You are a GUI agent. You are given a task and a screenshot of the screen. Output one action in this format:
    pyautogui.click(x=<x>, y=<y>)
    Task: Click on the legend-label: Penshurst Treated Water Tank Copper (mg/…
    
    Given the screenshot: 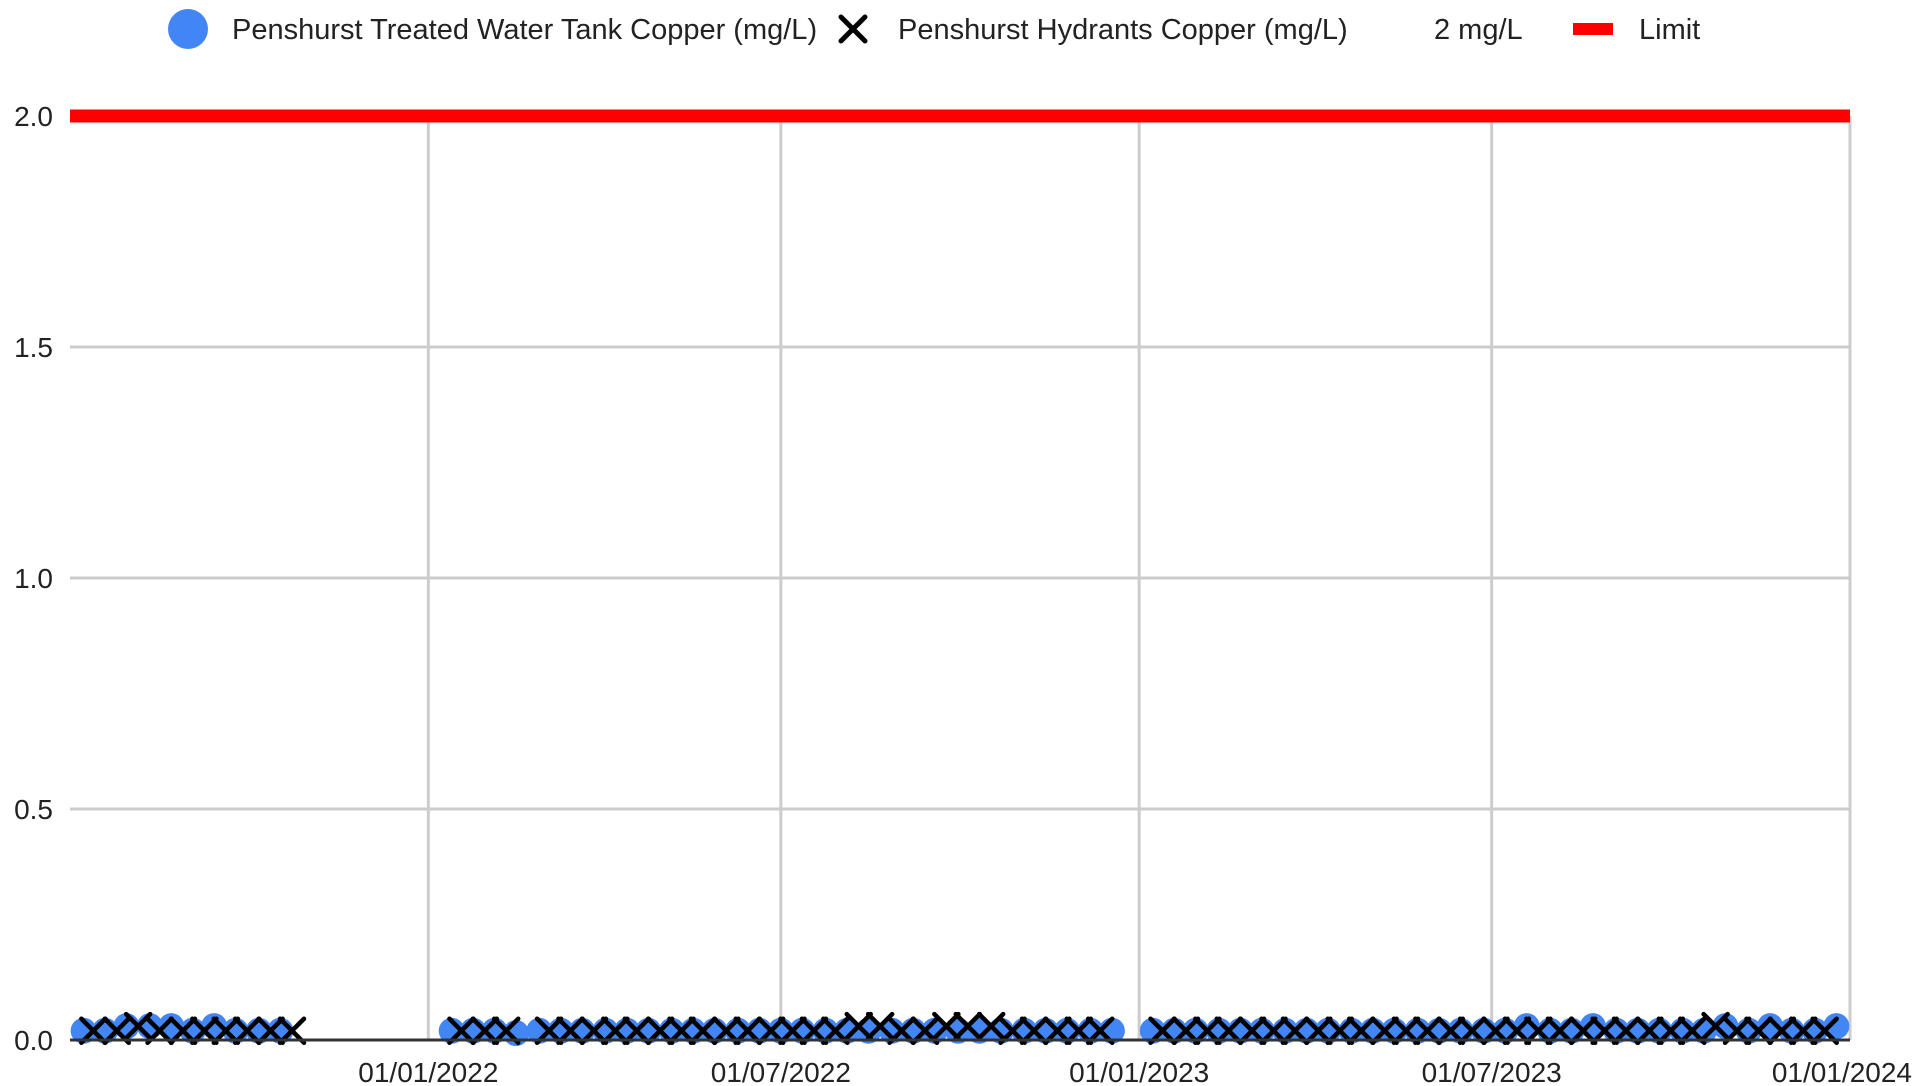 What is the action you would take?
    pyautogui.click(x=524, y=30)
    